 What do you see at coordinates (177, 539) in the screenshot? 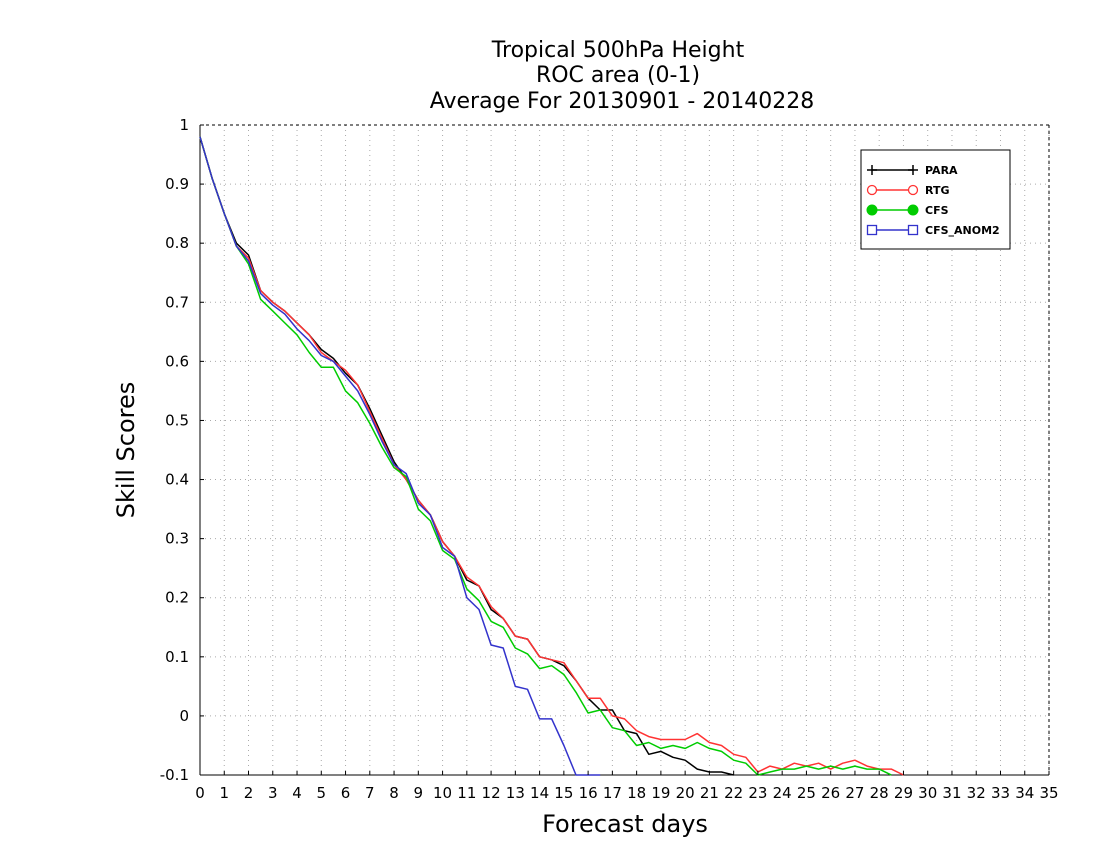
I see `y-tick-label: 0.3` at bounding box center [177, 539].